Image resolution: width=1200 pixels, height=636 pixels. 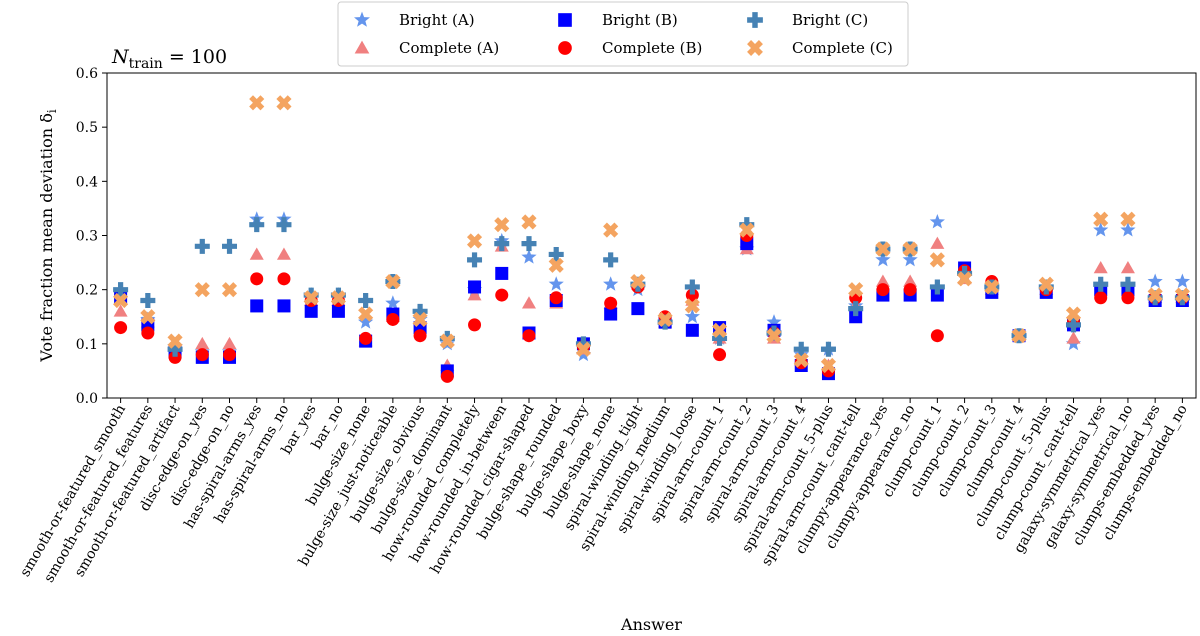 I want to click on legend-item: Complete (B), so click(x=630, y=48).